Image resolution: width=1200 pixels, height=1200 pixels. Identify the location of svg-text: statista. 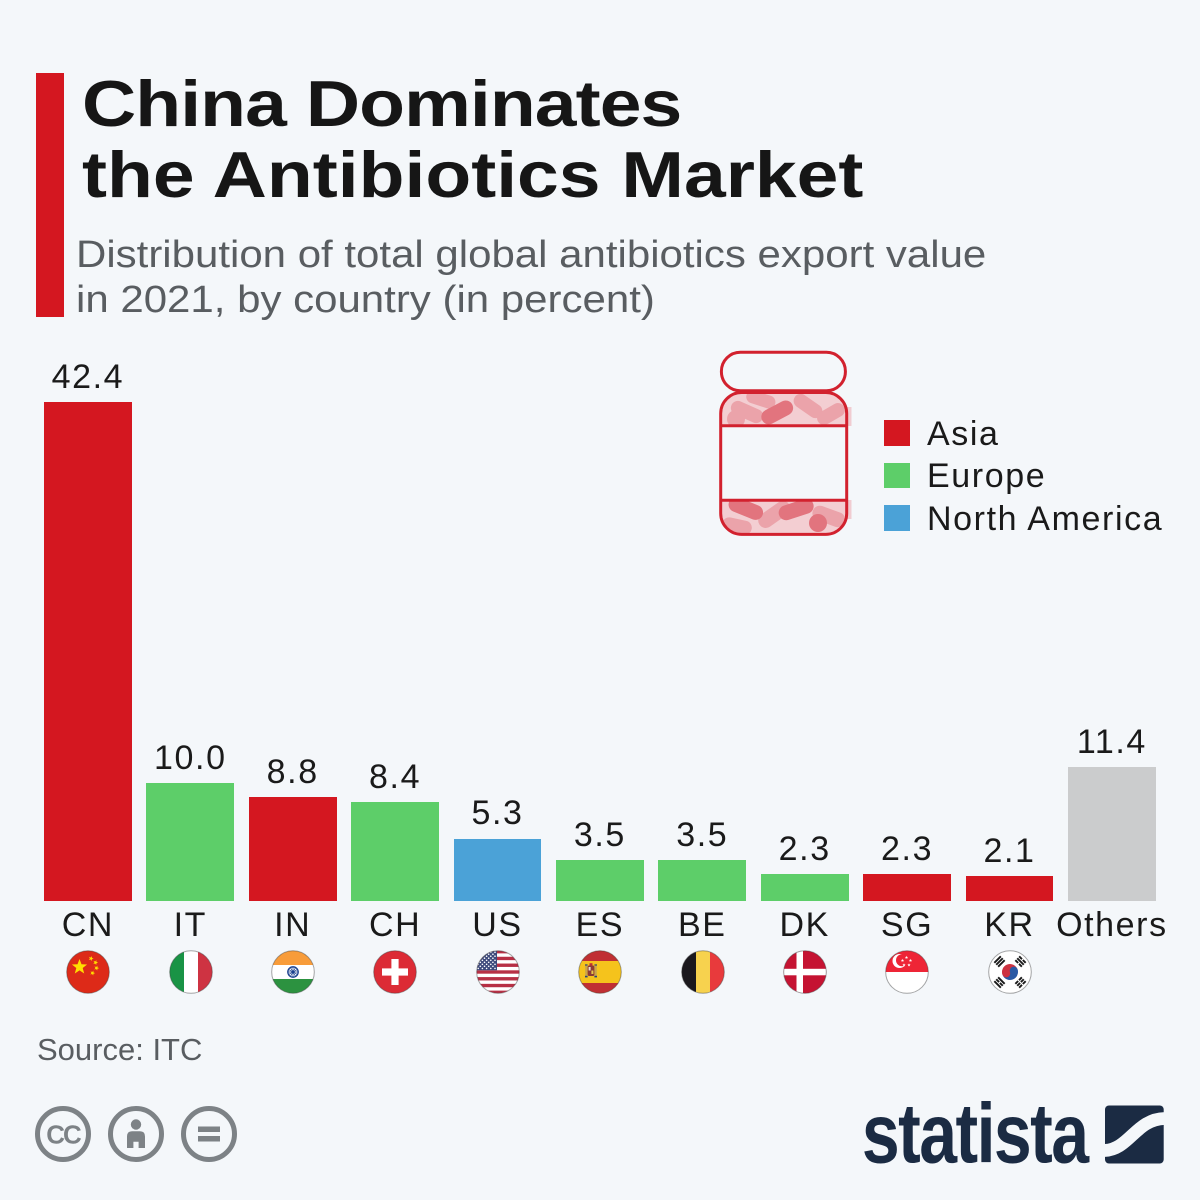
(976, 1135).